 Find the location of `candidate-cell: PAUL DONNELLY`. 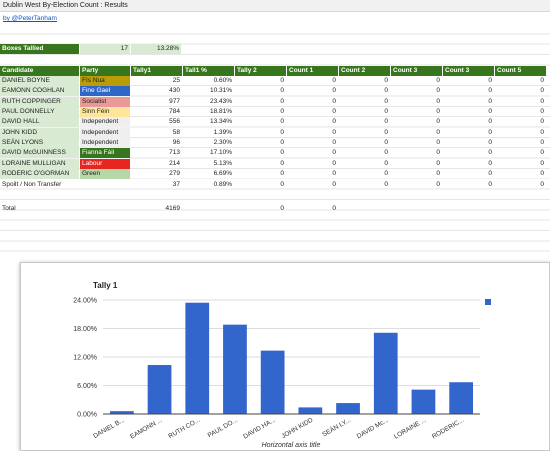

candidate-cell: PAUL DONNELLY is located at coordinates (39, 112).